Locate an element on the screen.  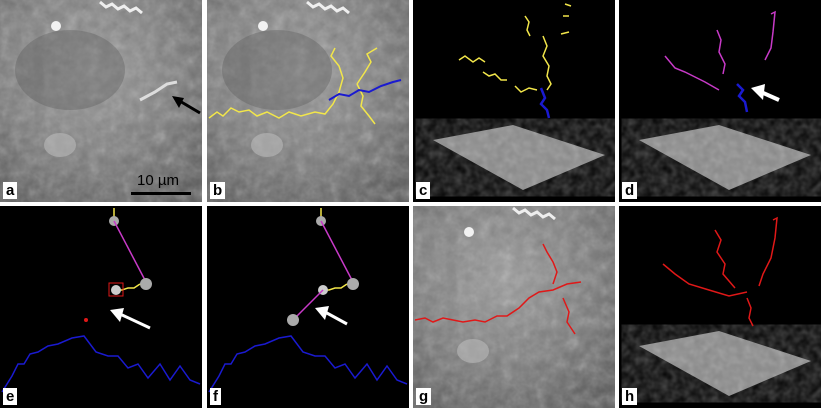
microscopy-image-b is located at coordinates (308, 101).